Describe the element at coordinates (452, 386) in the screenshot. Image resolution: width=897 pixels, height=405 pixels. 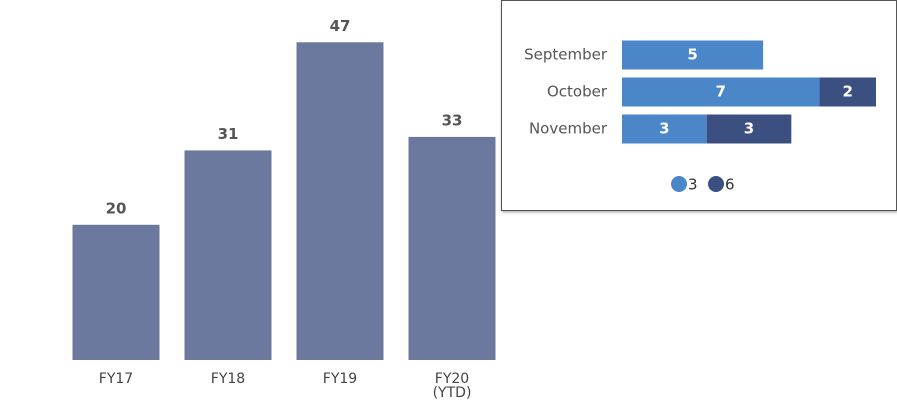
I see `x-tick-label: FY20 (YTD)` at that location.